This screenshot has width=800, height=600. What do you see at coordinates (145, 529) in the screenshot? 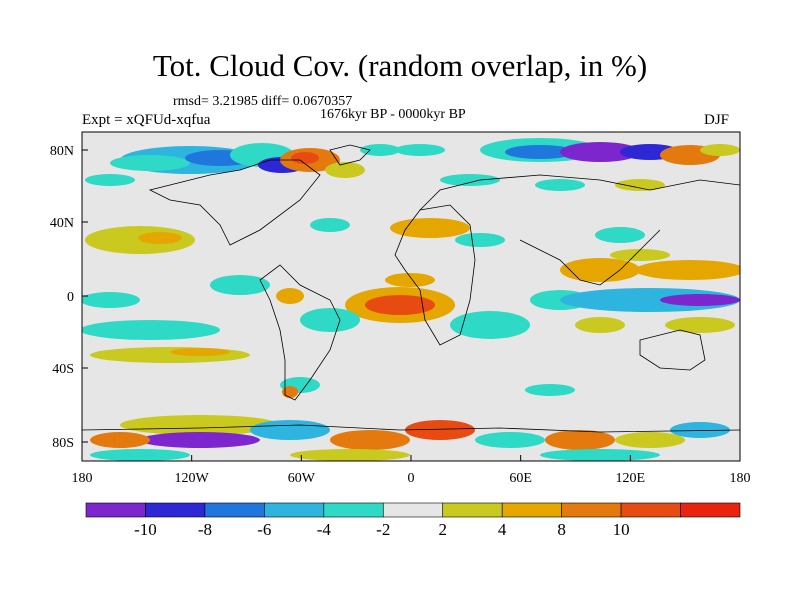
I see `colorbar-label: -10` at bounding box center [145, 529].